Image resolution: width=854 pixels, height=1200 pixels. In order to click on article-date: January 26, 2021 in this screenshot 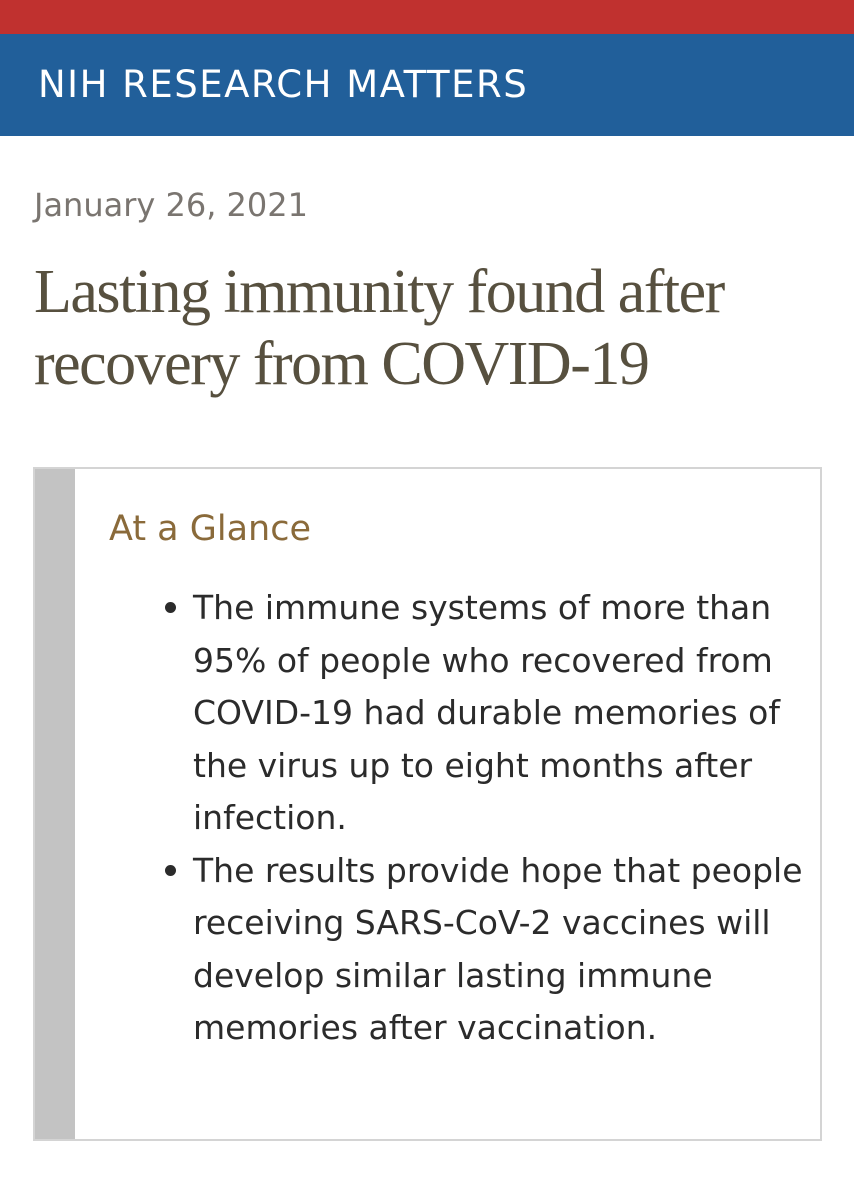, I will do `click(171, 205)`.